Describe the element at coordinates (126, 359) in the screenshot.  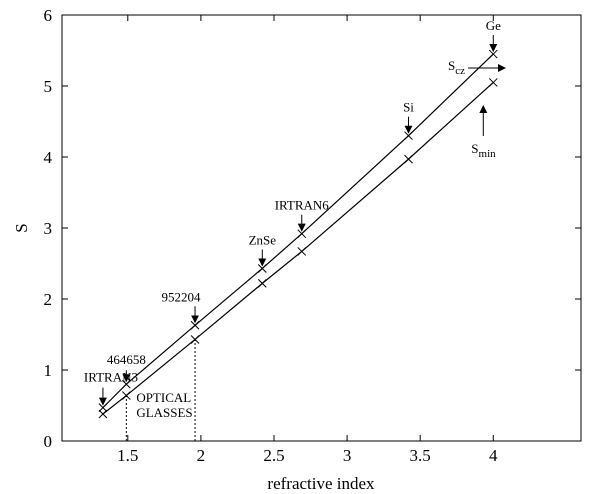
I see `annotation-464658: 464658` at that location.